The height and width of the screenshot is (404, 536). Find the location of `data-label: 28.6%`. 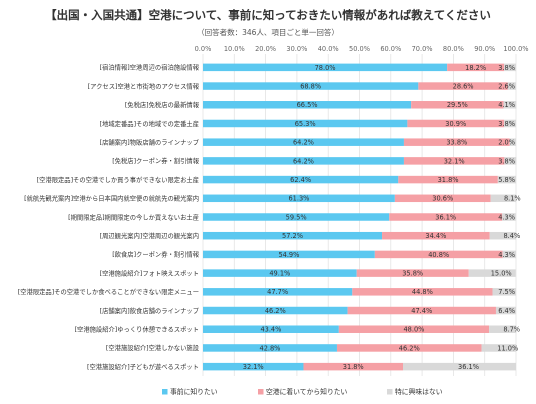

data-label: 28.6% is located at coordinates (463, 86).